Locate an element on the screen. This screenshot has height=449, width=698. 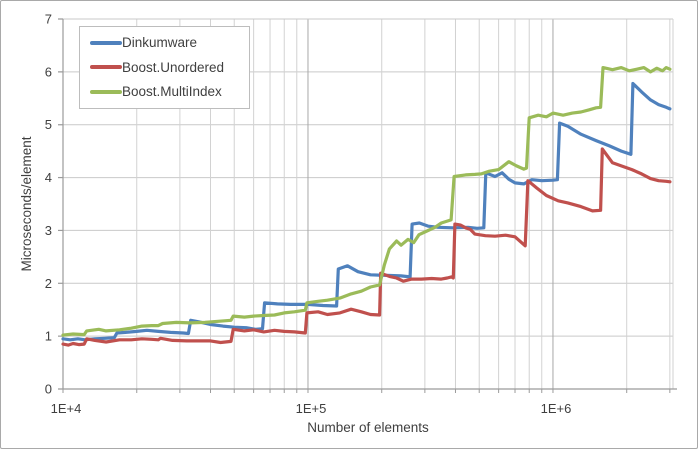
legend-item-boost-unordered: Boost.Unordered is located at coordinates (169, 68).